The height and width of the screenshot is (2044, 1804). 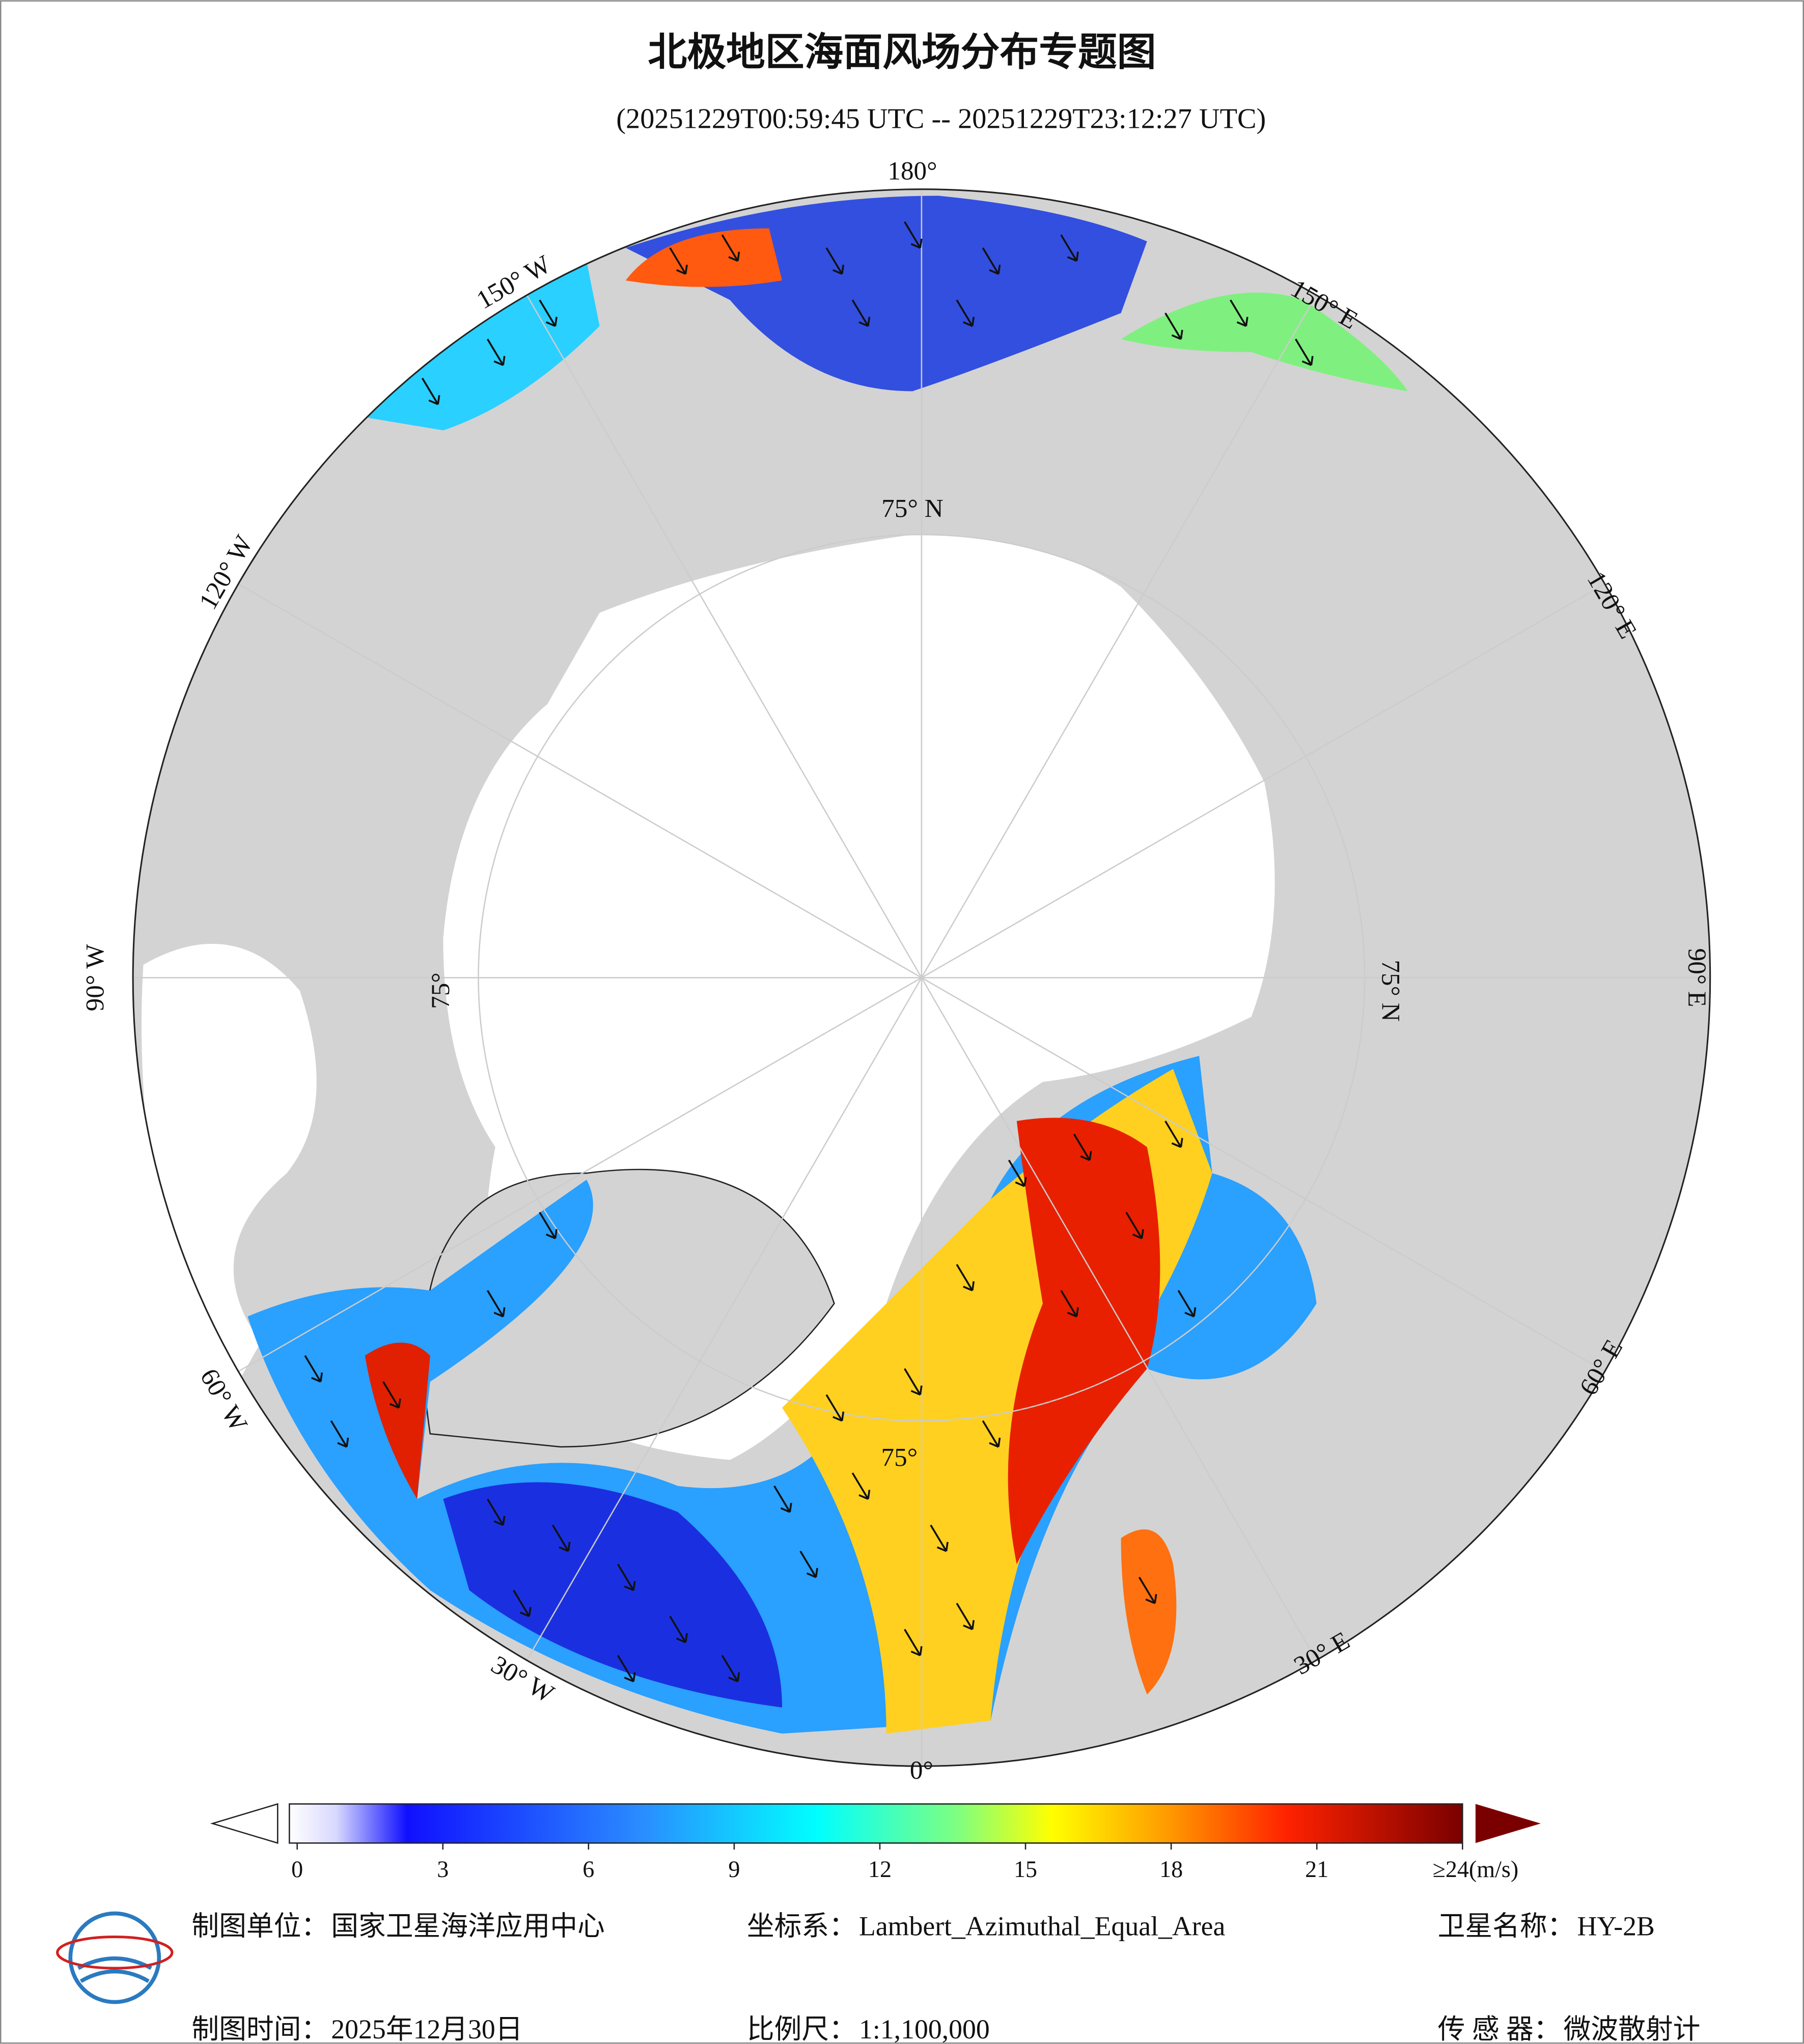 What do you see at coordinates (1042, 1926) in the screenshot?
I see `footer-value: Lambert_Azimuthal_Equal_Area` at bounding box center [1042, 1926].